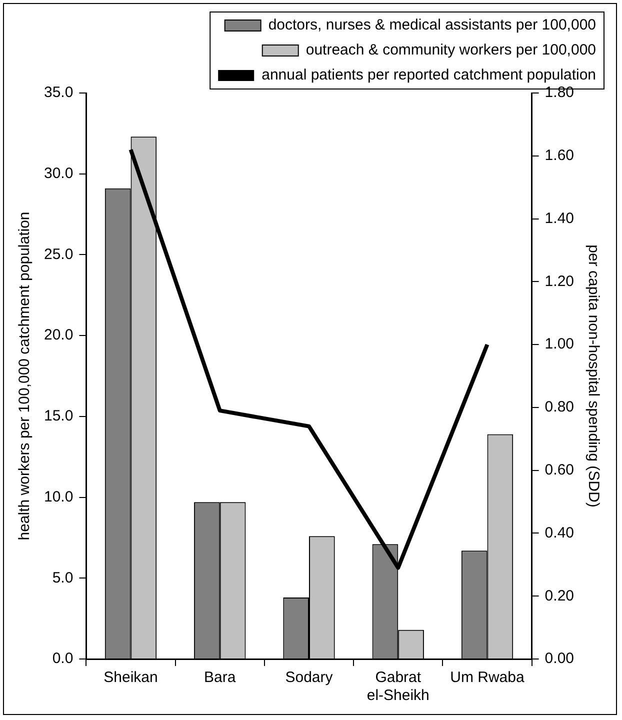  What do you see at coordinates (432, 25) in the screenshot?
I see `legend-label: doctors, nurses & medical assistants per 100,000` at bounding box center [432, 25].